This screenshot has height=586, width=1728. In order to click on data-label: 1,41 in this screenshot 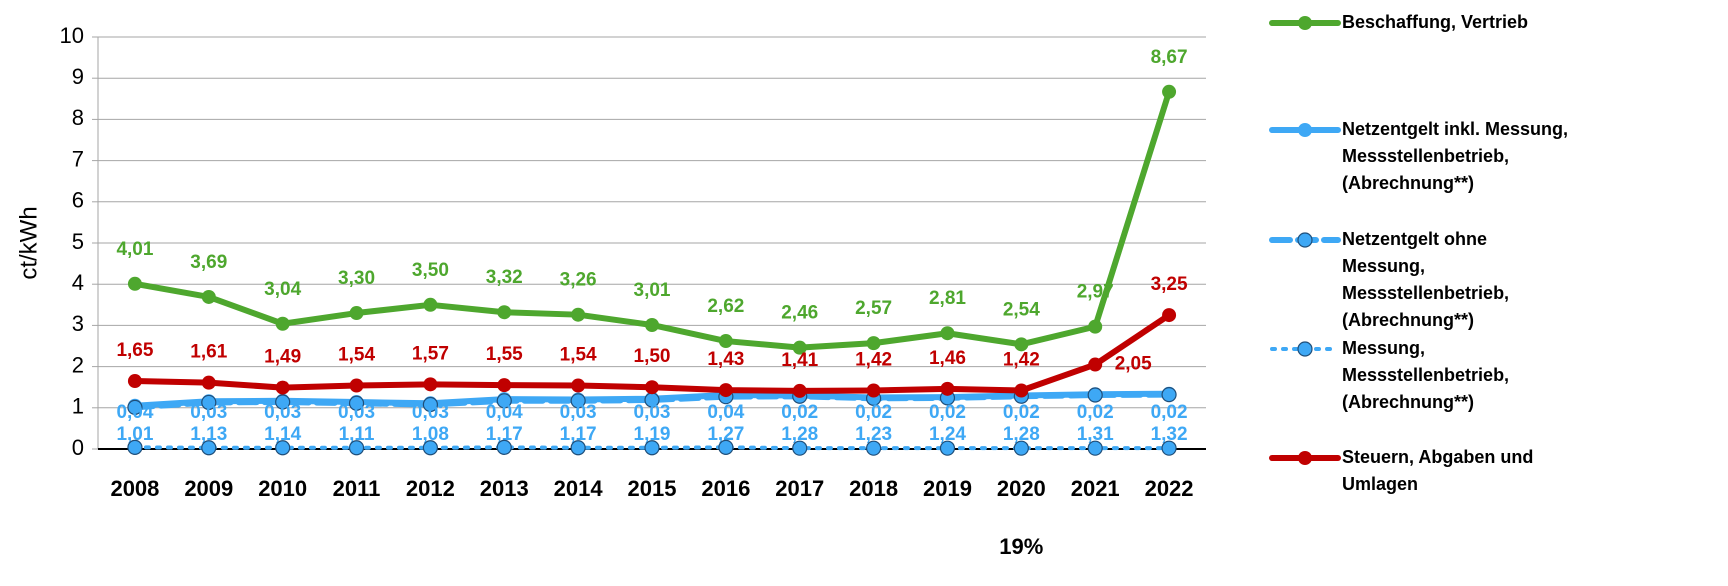, I will do `click(799, 360)`.